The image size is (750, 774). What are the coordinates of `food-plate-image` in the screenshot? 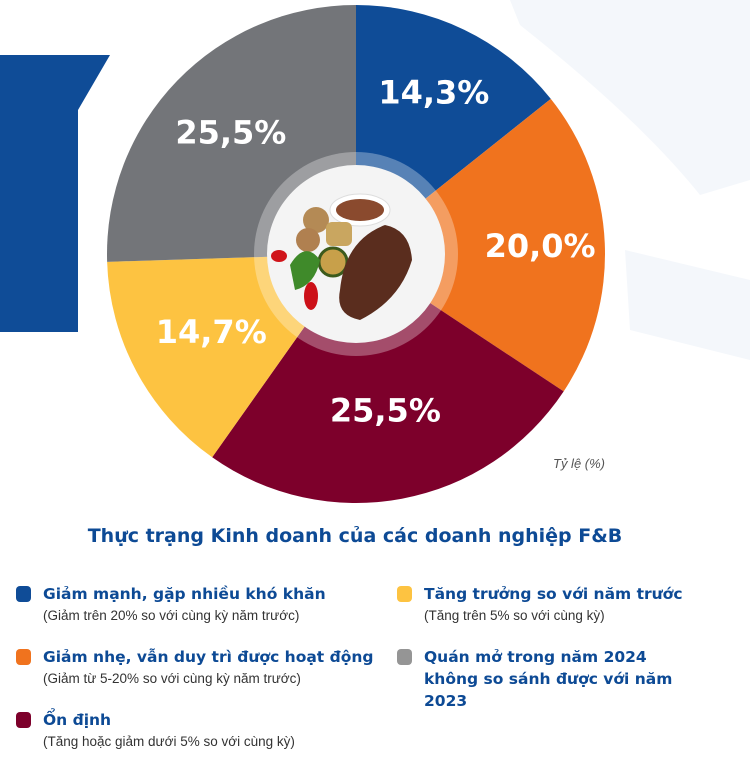 It's located at (356, 254).